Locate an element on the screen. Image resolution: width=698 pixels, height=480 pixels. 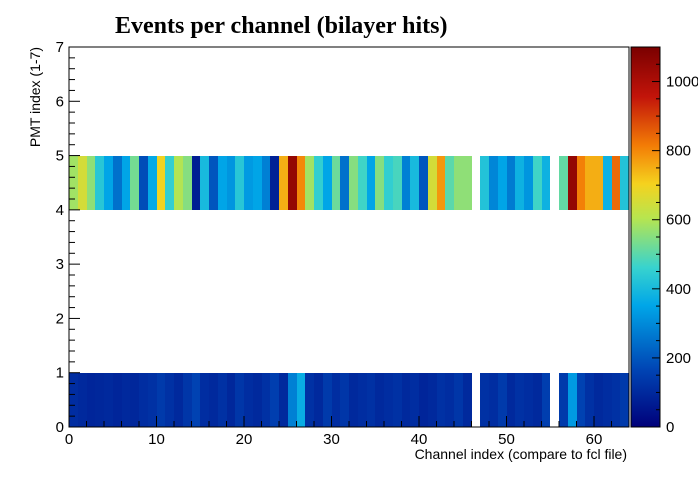
y-tick-label: 6 is located at coordinates (60, 101).